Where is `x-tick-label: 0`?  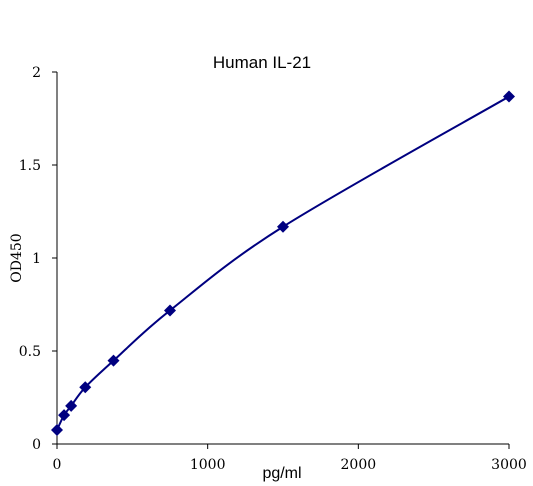
x-tick-label: 0 is located at coordinates (57, 465).